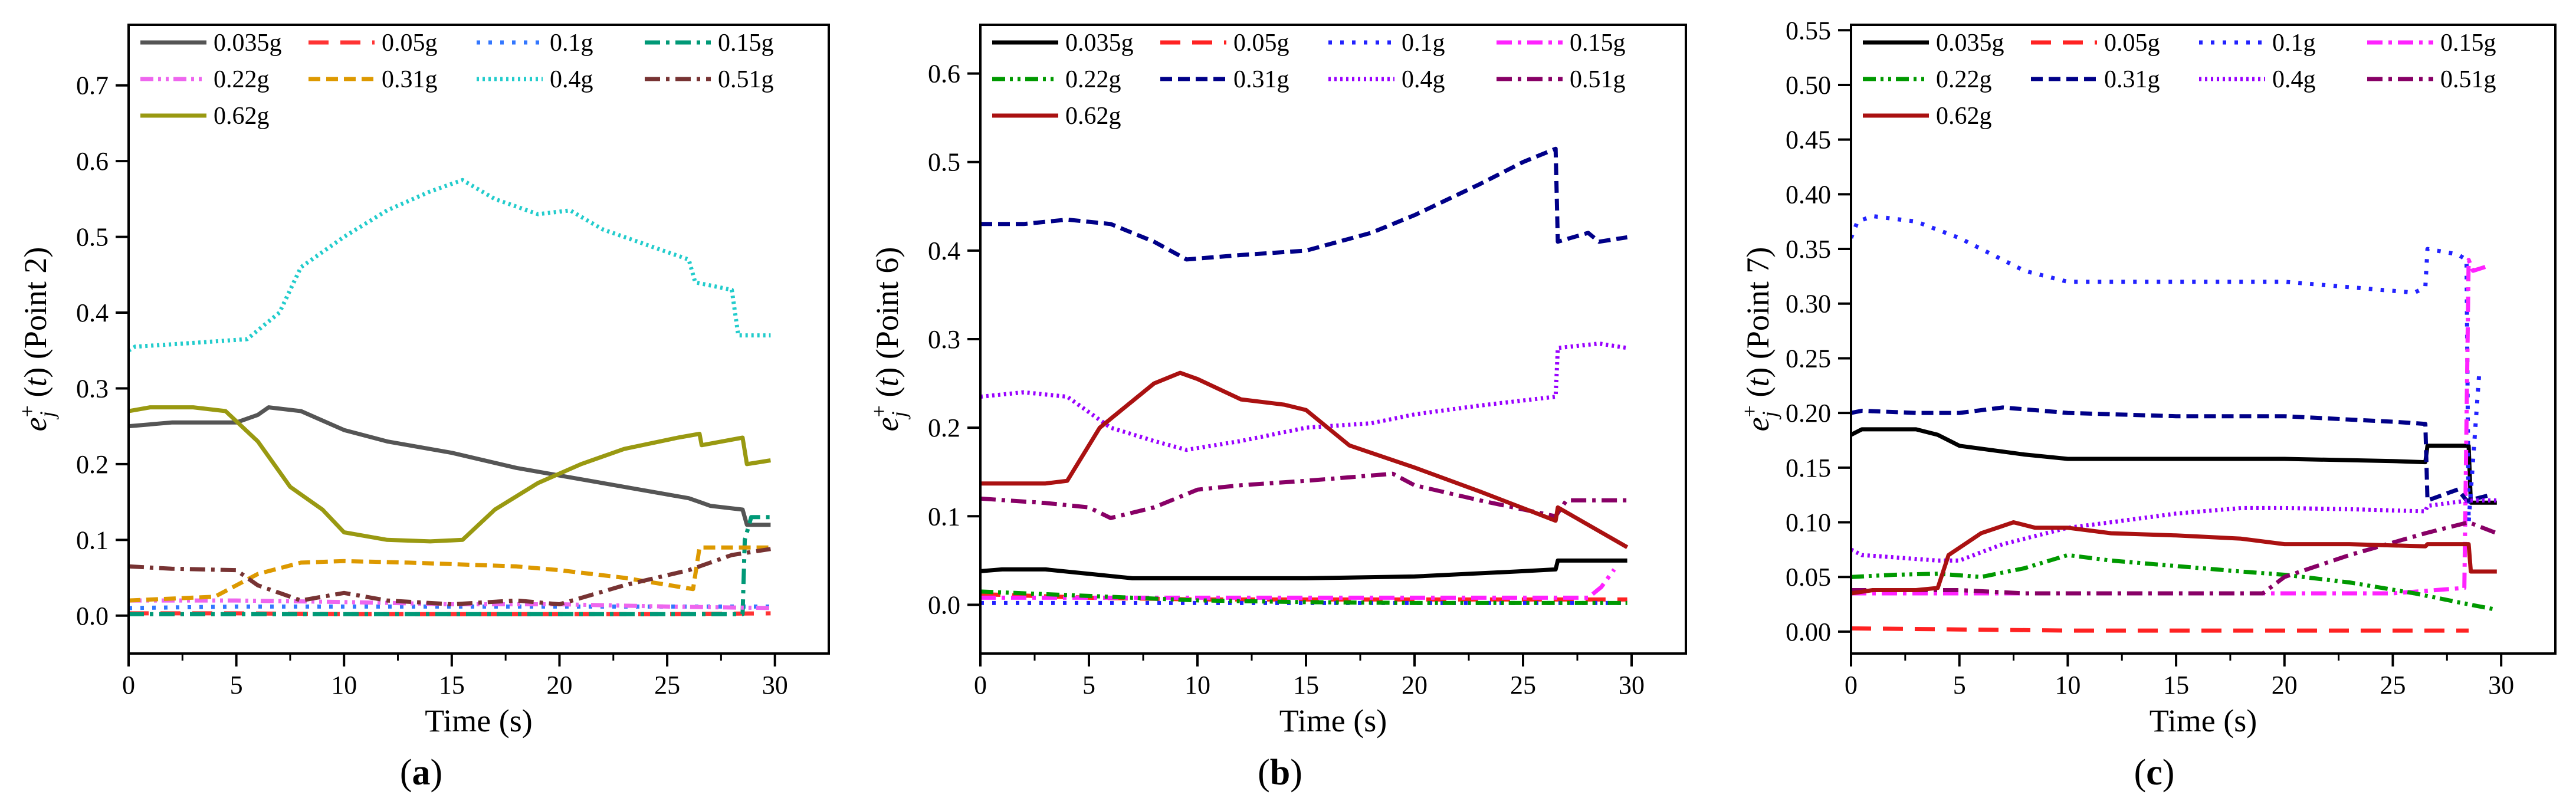 Image resolution: width=2576 pixels, height=811 pixels. I want to click on series-line-0.05g, so click(450, 613).